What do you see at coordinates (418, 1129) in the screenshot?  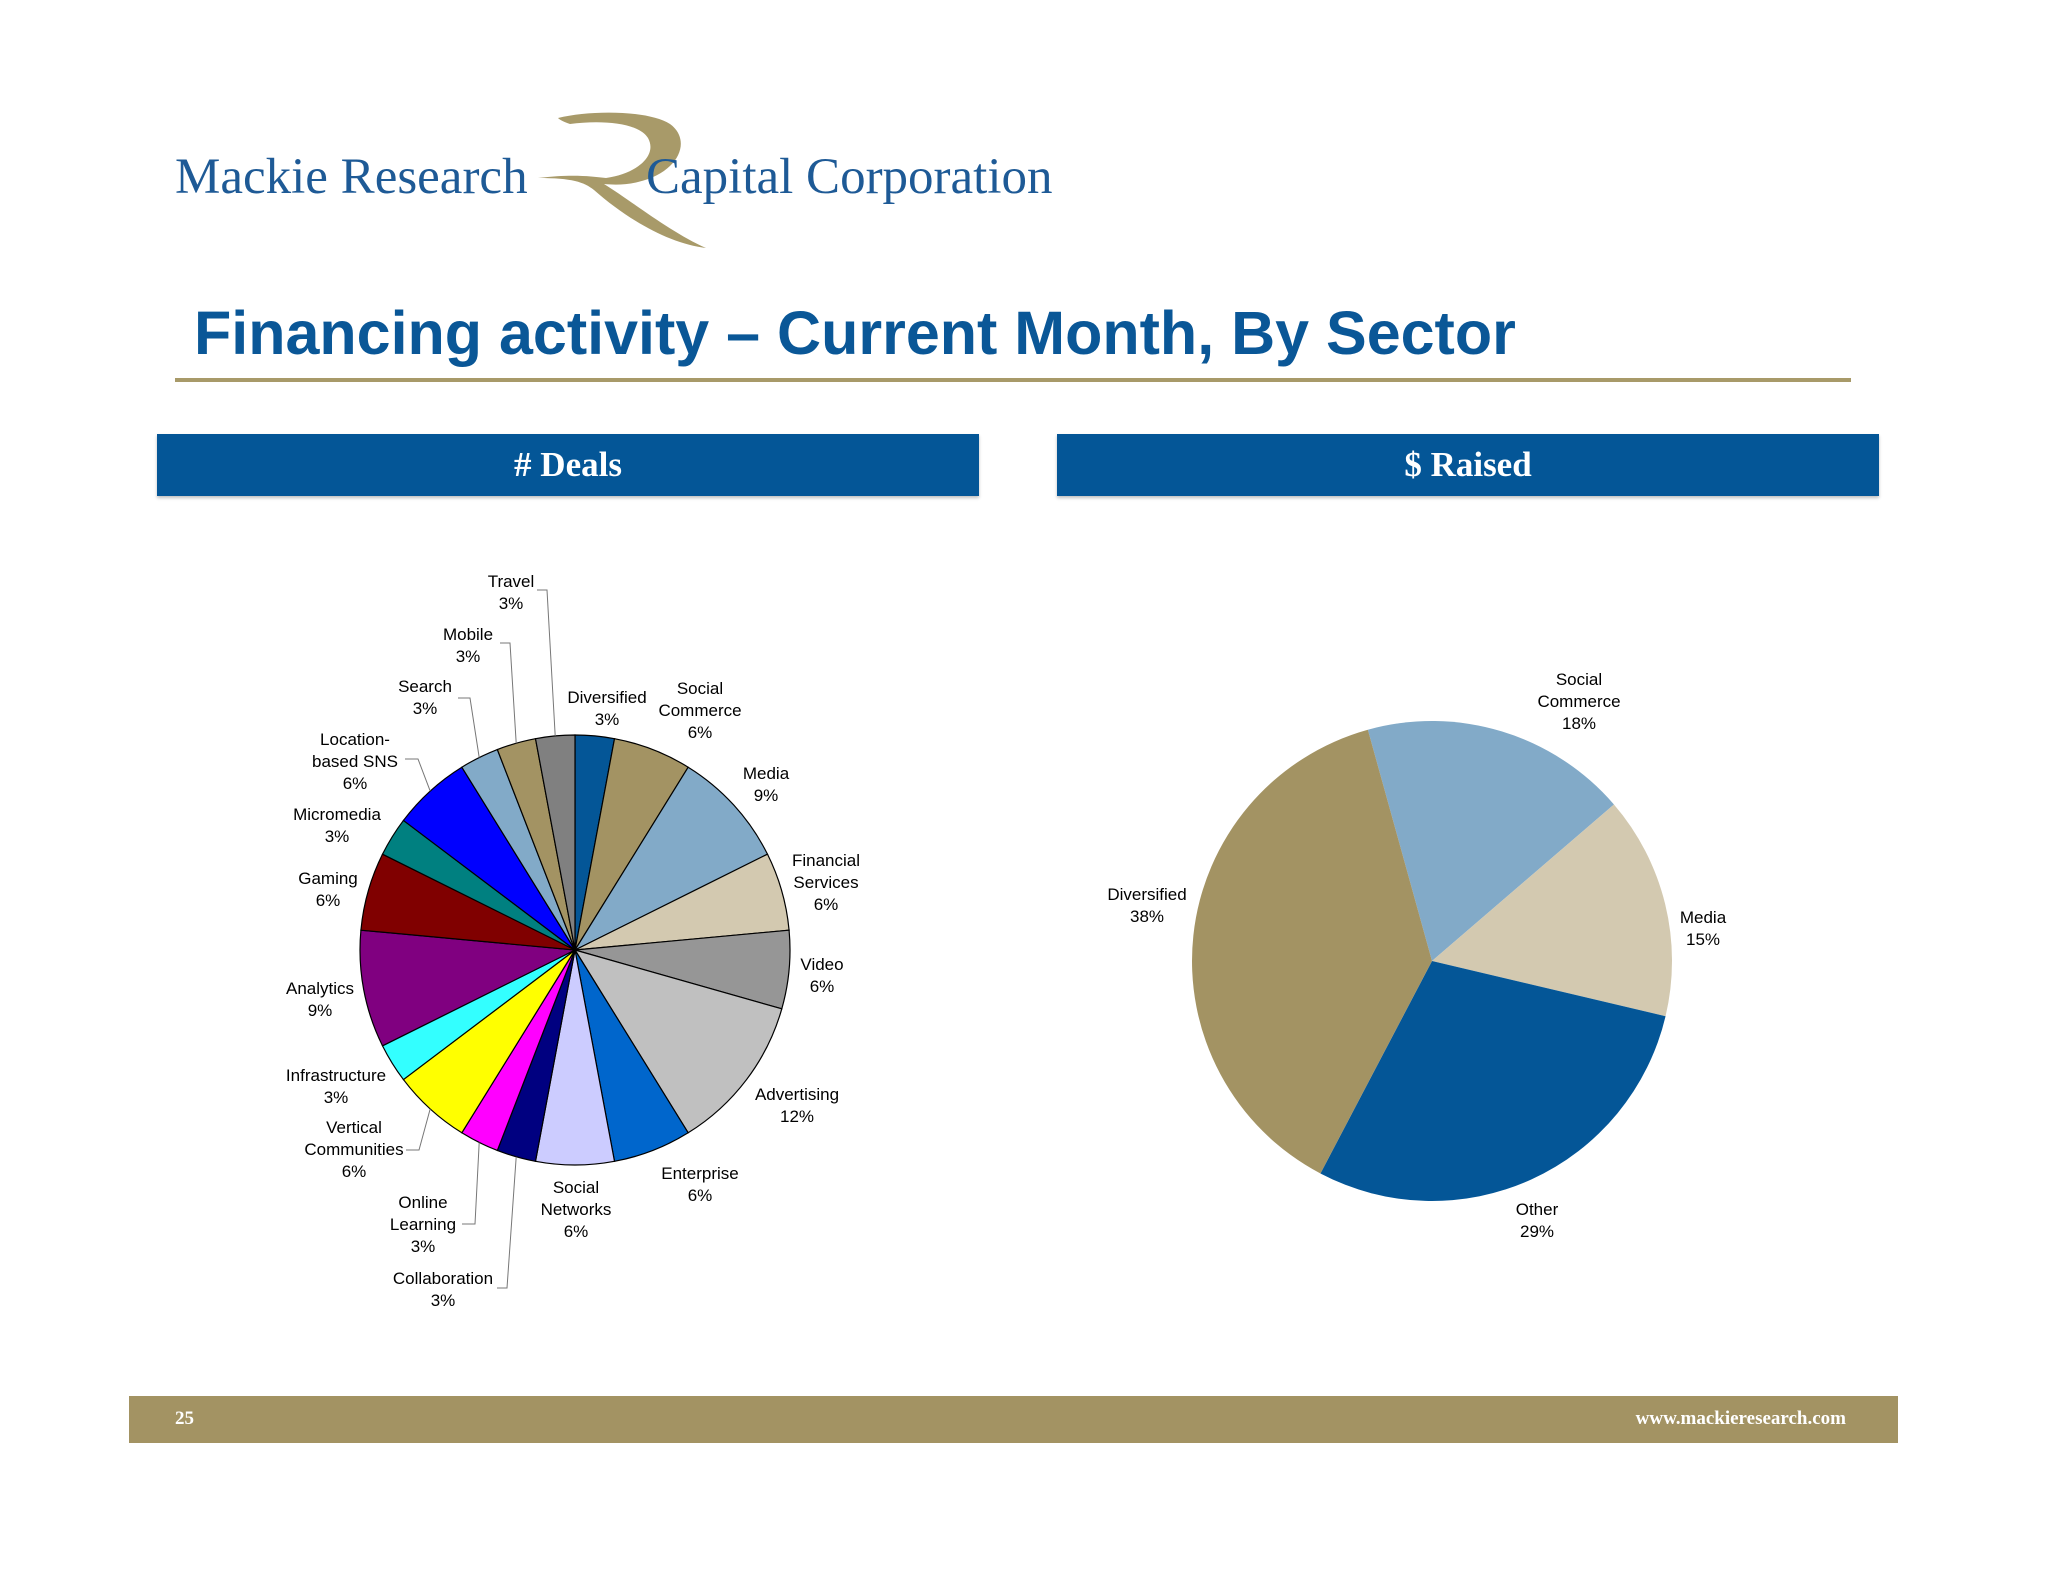 I see `deals-leader-vertical-communities` at bounding box center [418, 1129].